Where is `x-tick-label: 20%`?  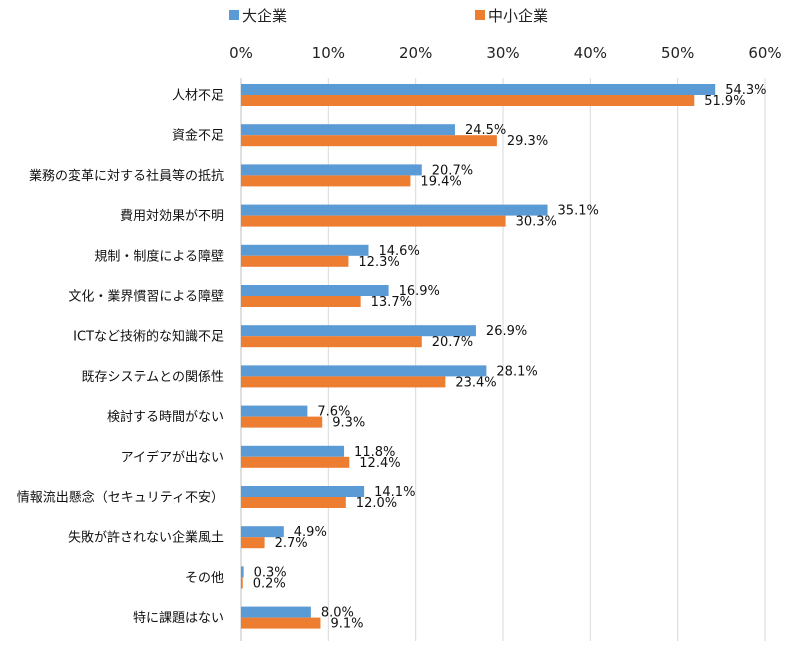
x-tick-label: 20% is located at coordinates (415, 53).